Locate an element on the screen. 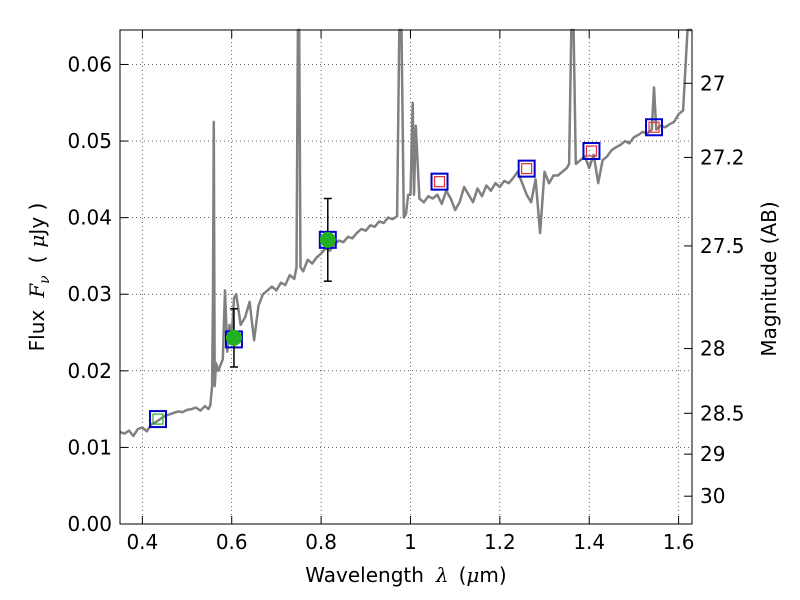 This screenshot has width=800, height=600. y2-tick-label: 28 is located at coordinates (712, 349).